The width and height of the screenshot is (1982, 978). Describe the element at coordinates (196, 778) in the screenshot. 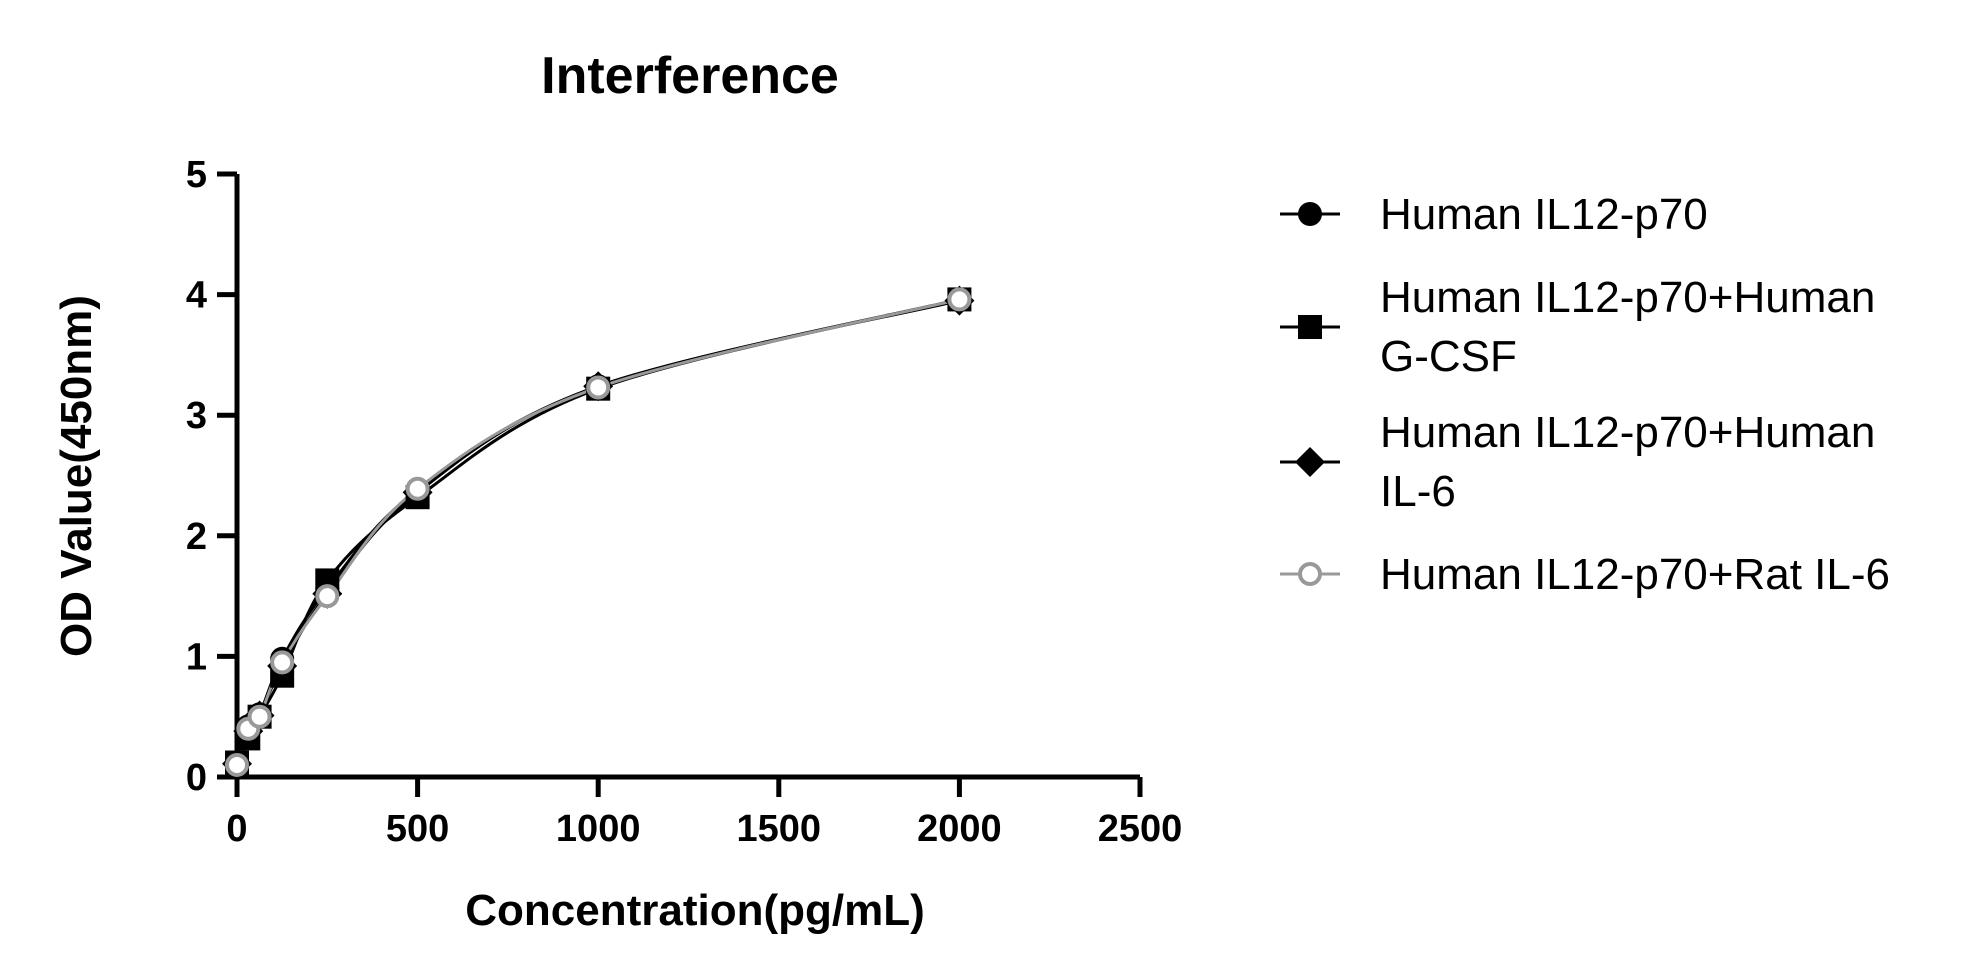

I see `y-tick-label: 0` at that location.